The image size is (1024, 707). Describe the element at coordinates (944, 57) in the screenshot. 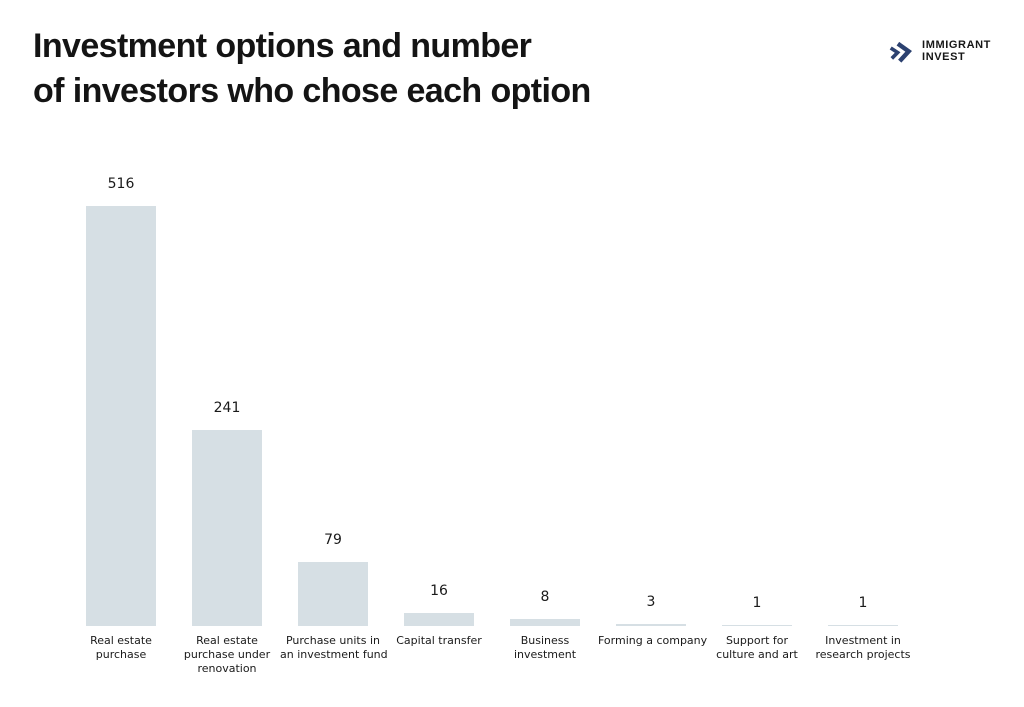

I see `brand-name-line2: INVEST` at that location.